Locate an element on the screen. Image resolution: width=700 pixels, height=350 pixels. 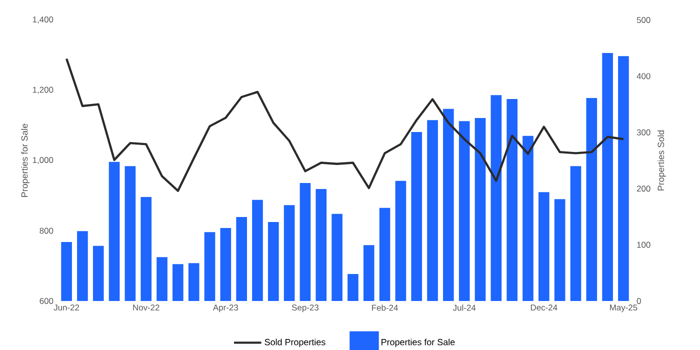
y-tick-label: 600 is located at coordinates (47, 301).